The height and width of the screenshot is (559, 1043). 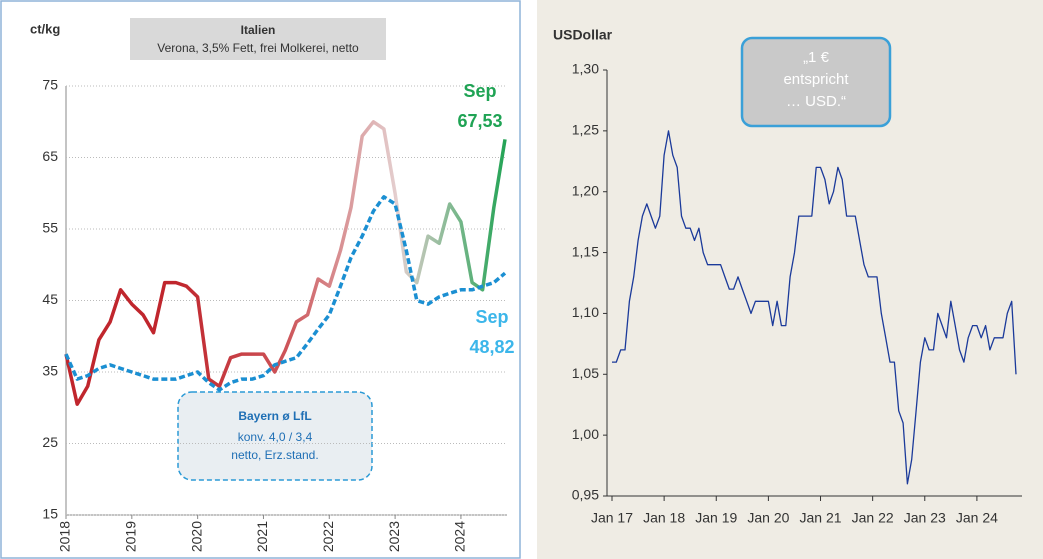 I want to click on annotation: „1 €, so click(x=816, y=57).